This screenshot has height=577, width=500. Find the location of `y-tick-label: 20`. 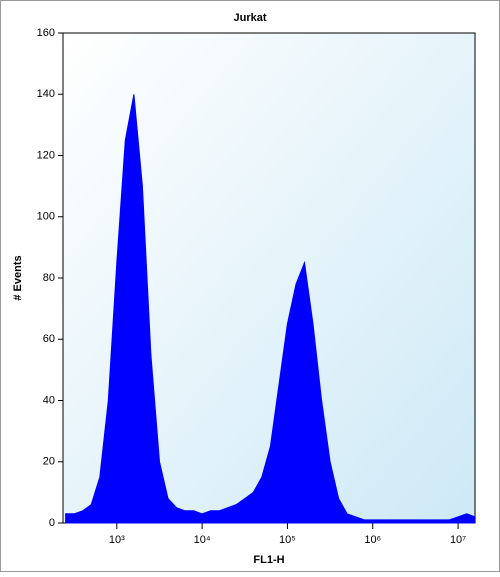

y-tick-label: 20 is located at coordinates (49, 462).